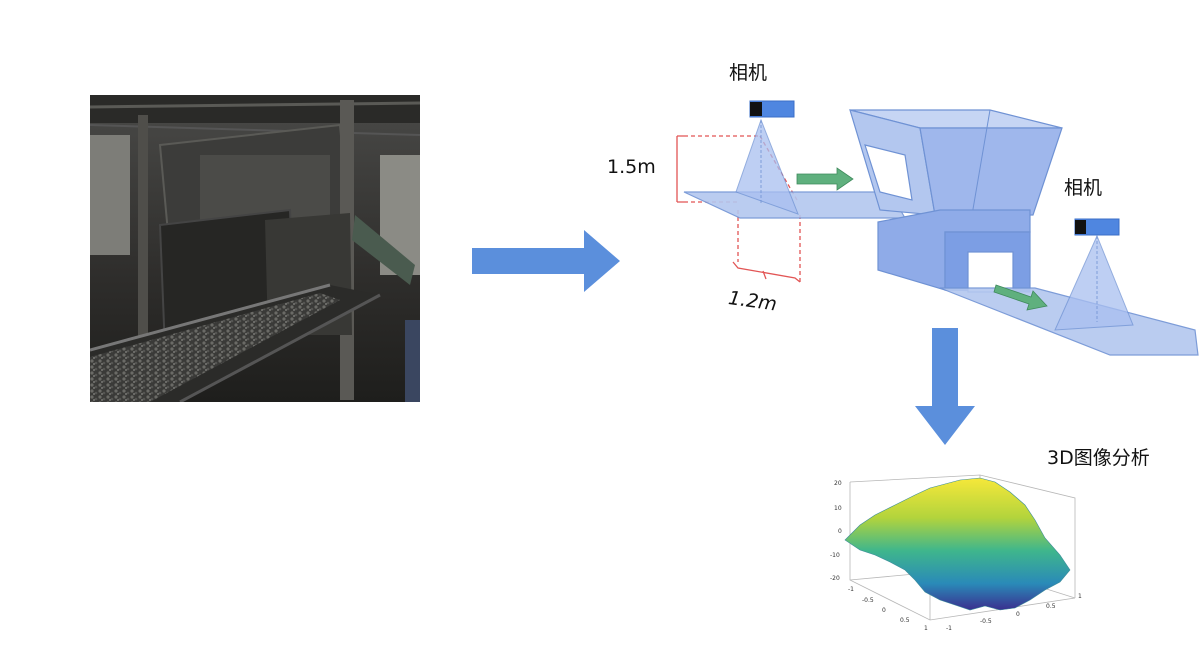  What do you see at coordinates (926, 628) in the screenshot?
I see `x-tick: 1` at bounding box center [926, 628].